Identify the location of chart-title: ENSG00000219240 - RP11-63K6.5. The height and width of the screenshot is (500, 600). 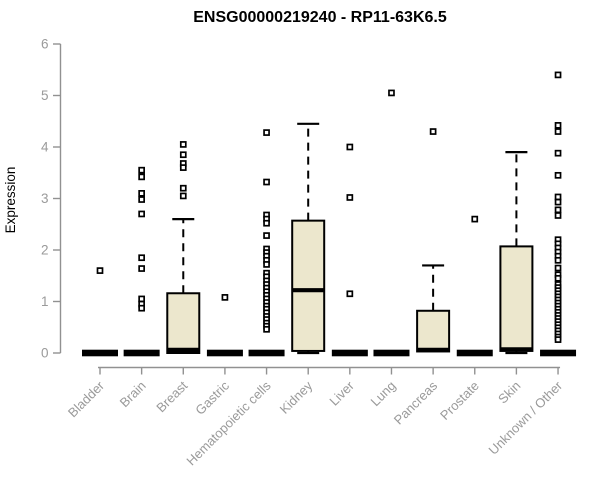
(320, 17).